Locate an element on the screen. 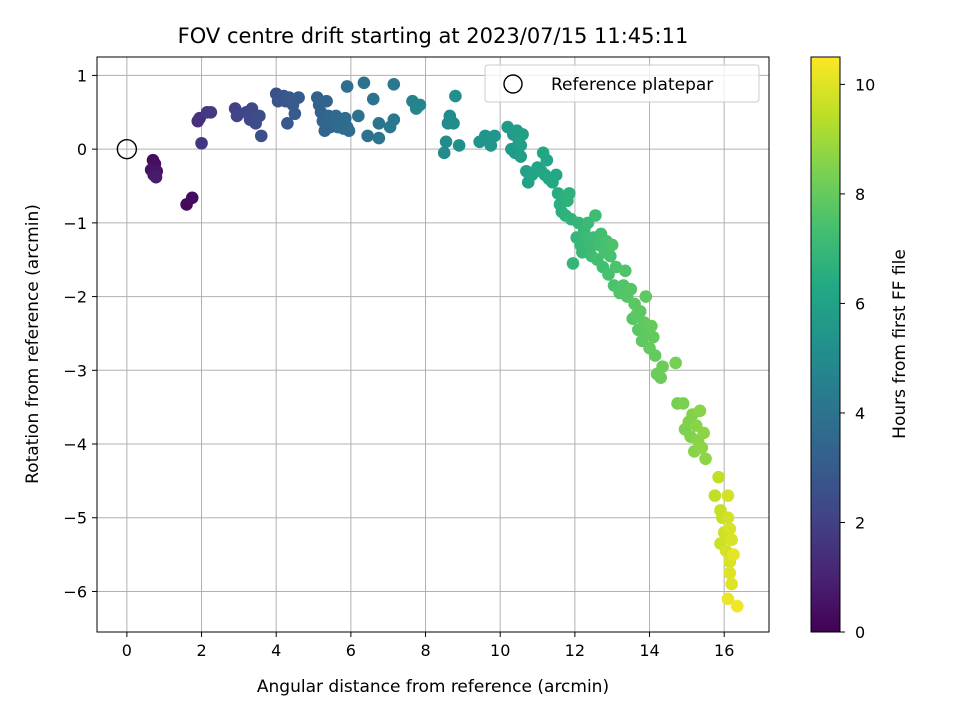 The image size is (960, 720). colorbar-ticks: 0 2 4 6 8 10 is located at coordinates (857, 358).